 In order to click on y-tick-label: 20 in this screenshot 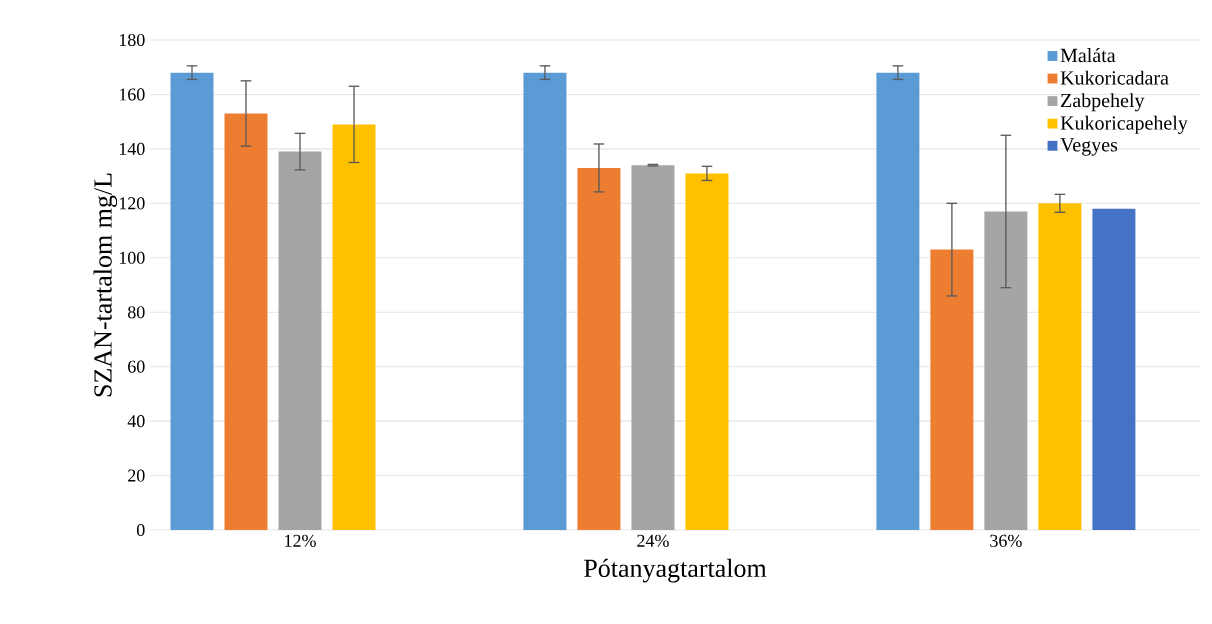, I will do `click(136, 475)`.